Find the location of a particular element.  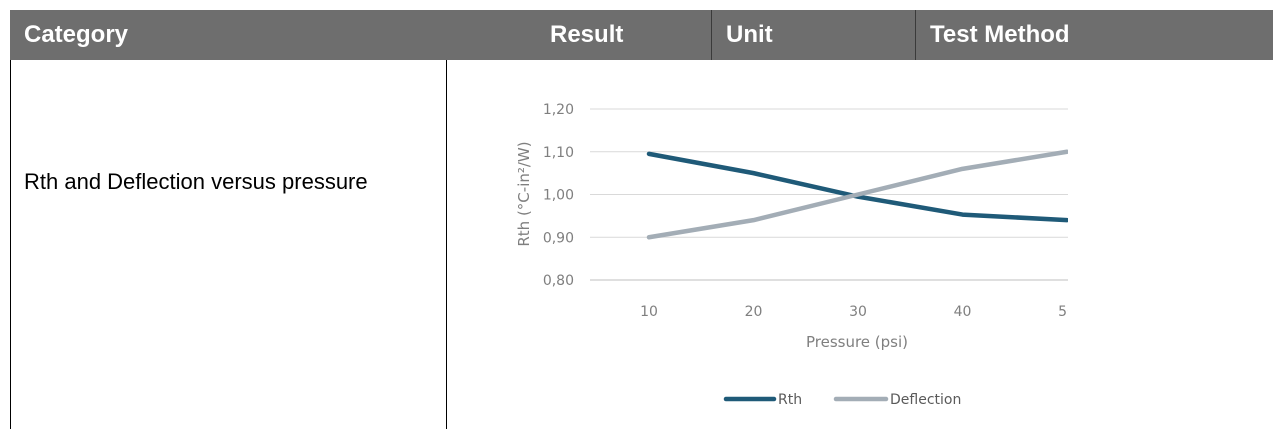

x-tick-label: 10 is located at coordinates (649, 312).